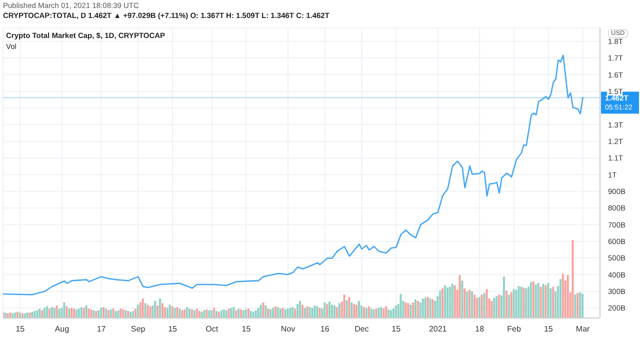  What do you see at coordinates (62, 329) in the screenshot?
I see `x-tick-label: Aug` at bounding box center [62, 329].